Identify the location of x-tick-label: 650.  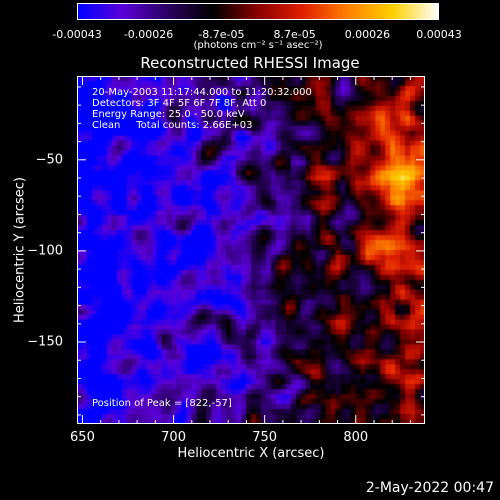
(82, 437).